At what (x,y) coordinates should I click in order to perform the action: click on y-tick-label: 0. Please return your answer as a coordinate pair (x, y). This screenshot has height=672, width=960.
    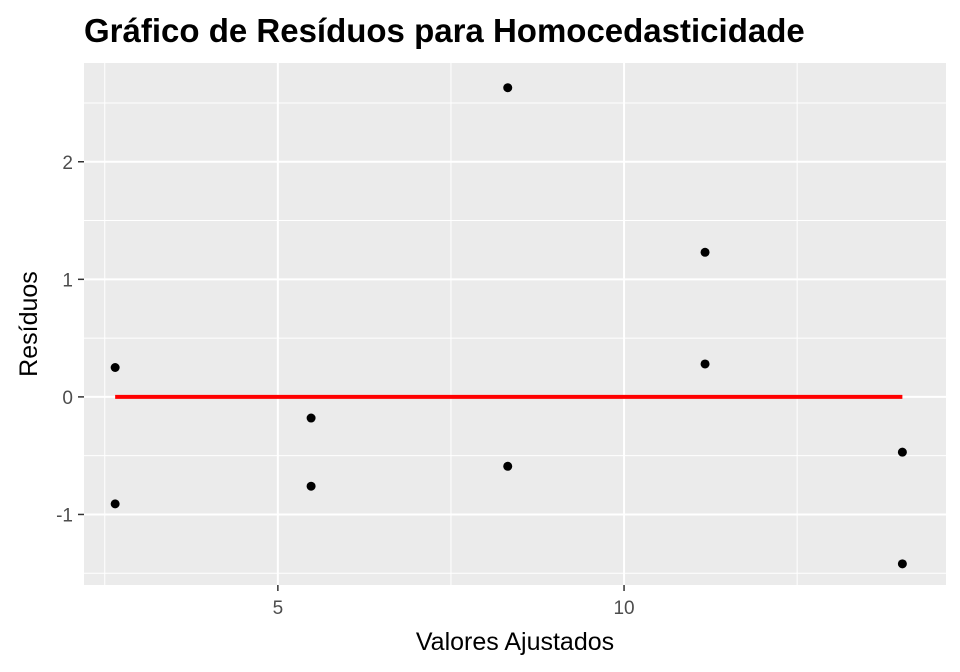
    Looking at the image, I should click on (67, 398).